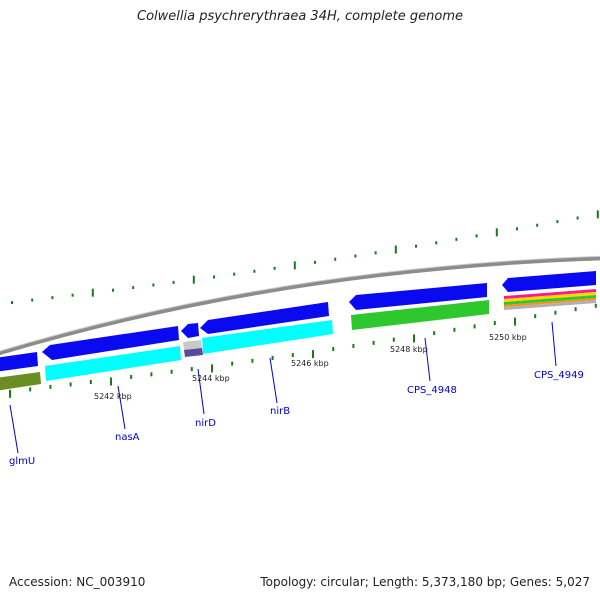 The height and width of the screenshot is (600, 600). Describe the element at coordinates (418, 296) in the screenshot. I see `feature-CPS_4948-forward` at that location.